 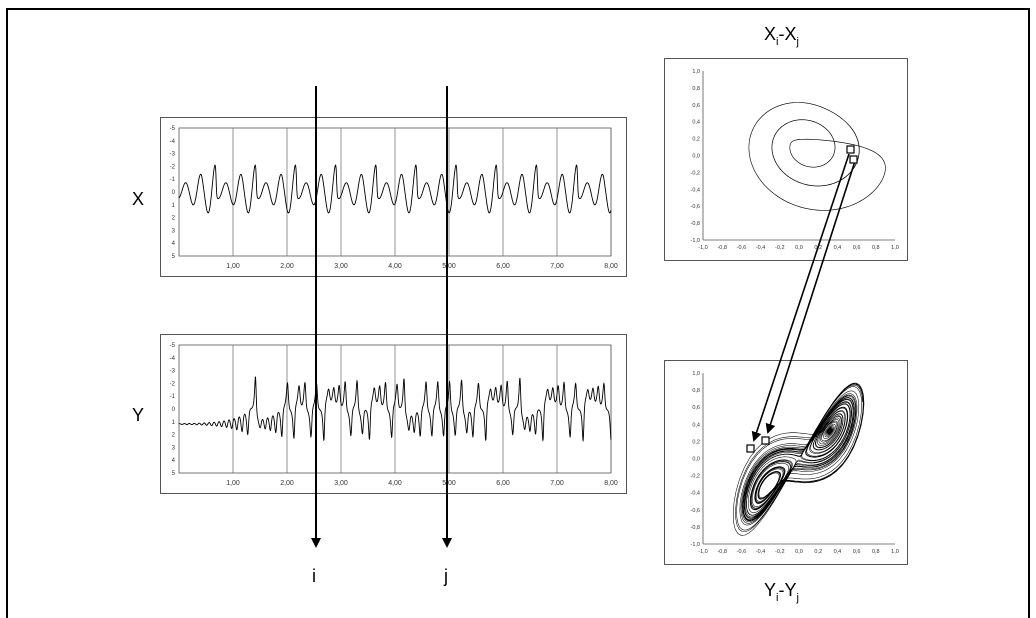 What do you see at coordinates (695, 173) in the screenshot?
I see `xx-phase-y-tick-label: -0,2` at bounding box center [695, 173].